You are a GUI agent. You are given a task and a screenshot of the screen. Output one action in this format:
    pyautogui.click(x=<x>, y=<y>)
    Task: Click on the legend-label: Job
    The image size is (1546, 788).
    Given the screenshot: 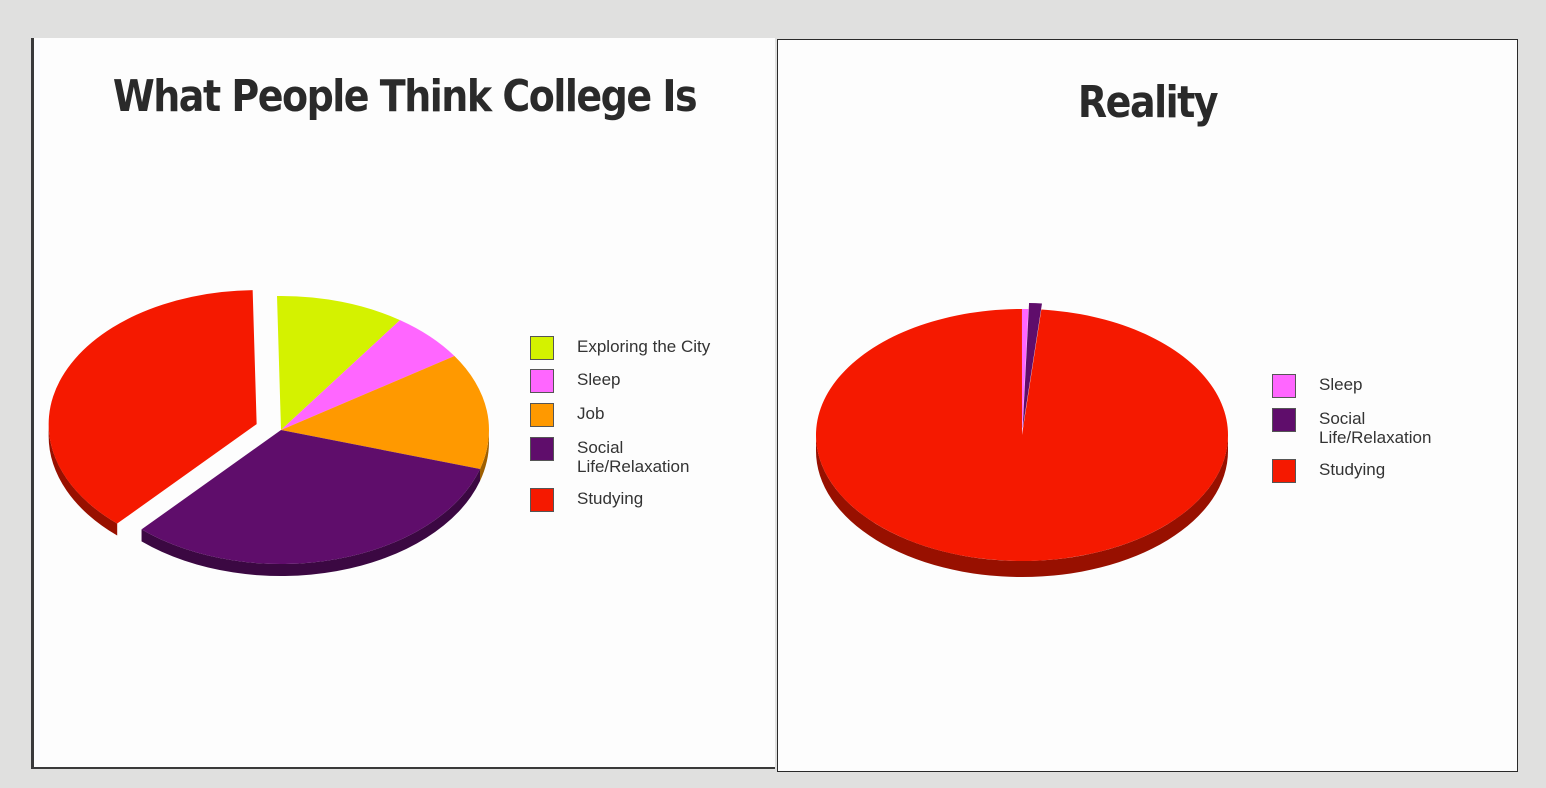 What is the action you would take?
    pyautogui.click(x=591, y=413)
    